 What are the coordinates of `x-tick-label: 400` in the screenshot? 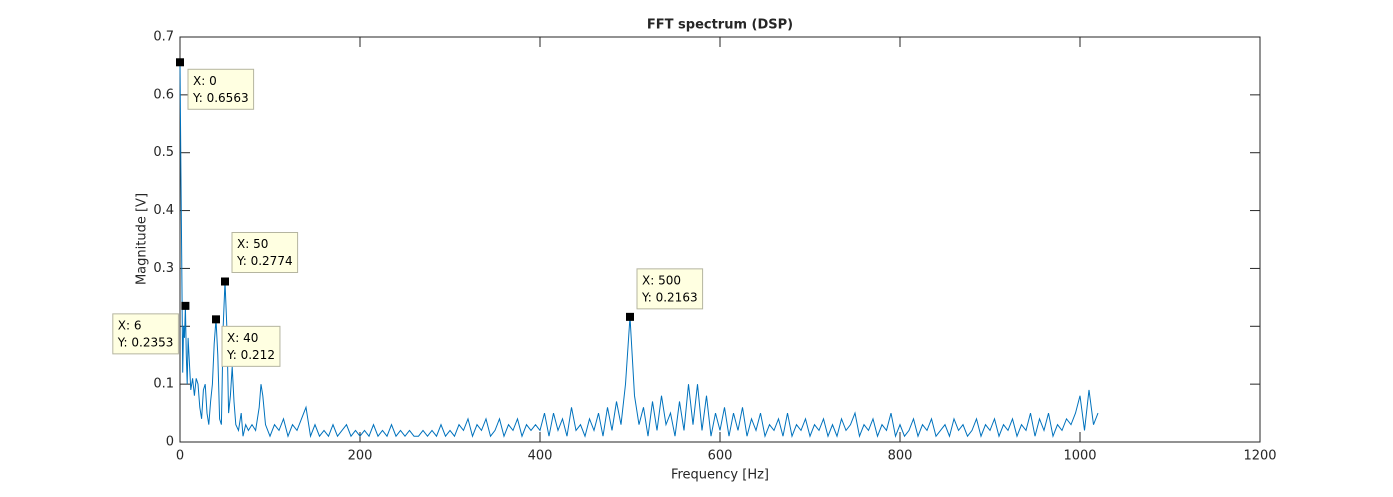 It's located at (540, 456).